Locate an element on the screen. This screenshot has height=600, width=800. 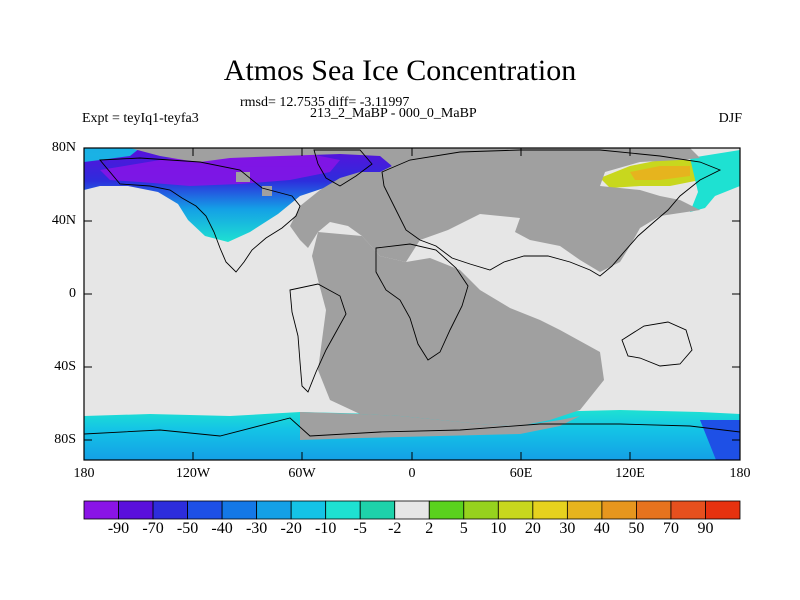
map-title: Atmos Sea Ice Concentration is located at coordinates (400, 70).